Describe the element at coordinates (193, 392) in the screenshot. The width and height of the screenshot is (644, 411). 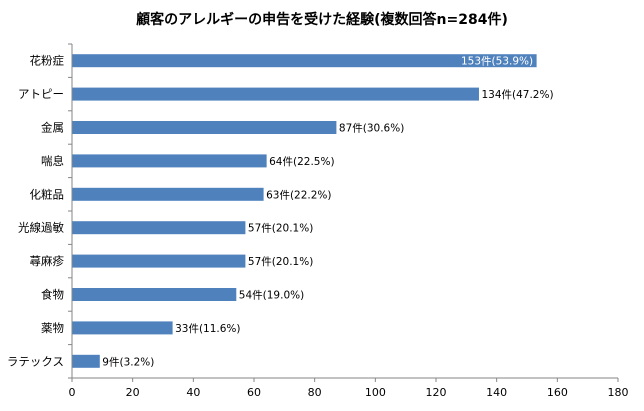
I see `x-tick-label: 40` at that location.